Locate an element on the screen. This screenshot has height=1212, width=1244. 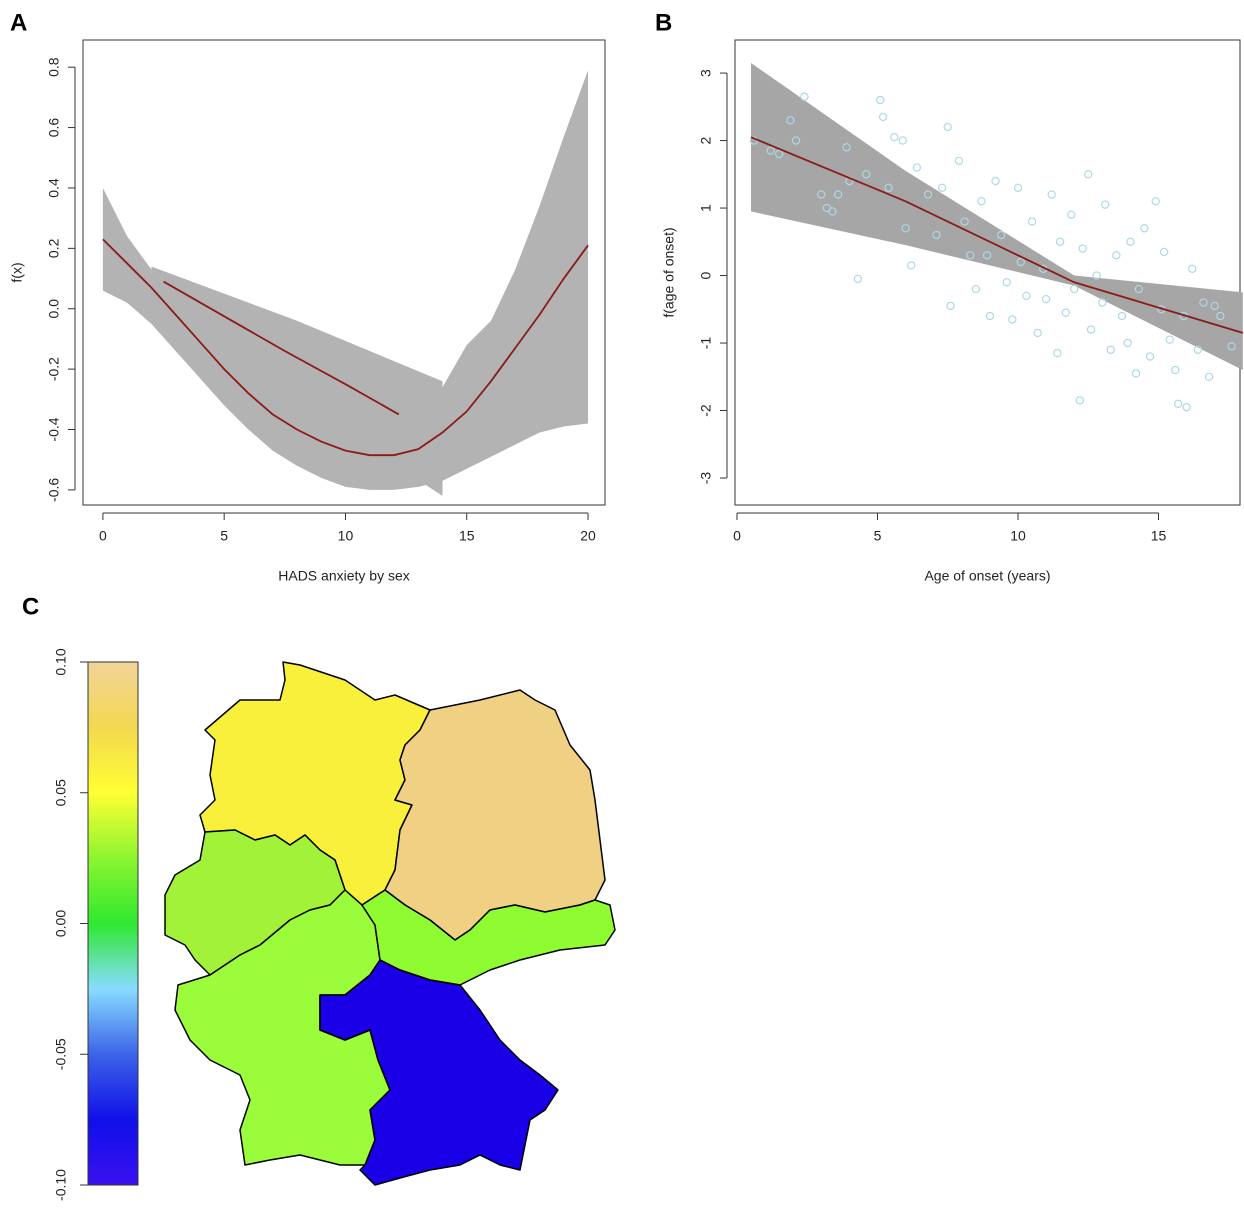
y-tick-label: -0.10 is located at coordinates (61, 1185).